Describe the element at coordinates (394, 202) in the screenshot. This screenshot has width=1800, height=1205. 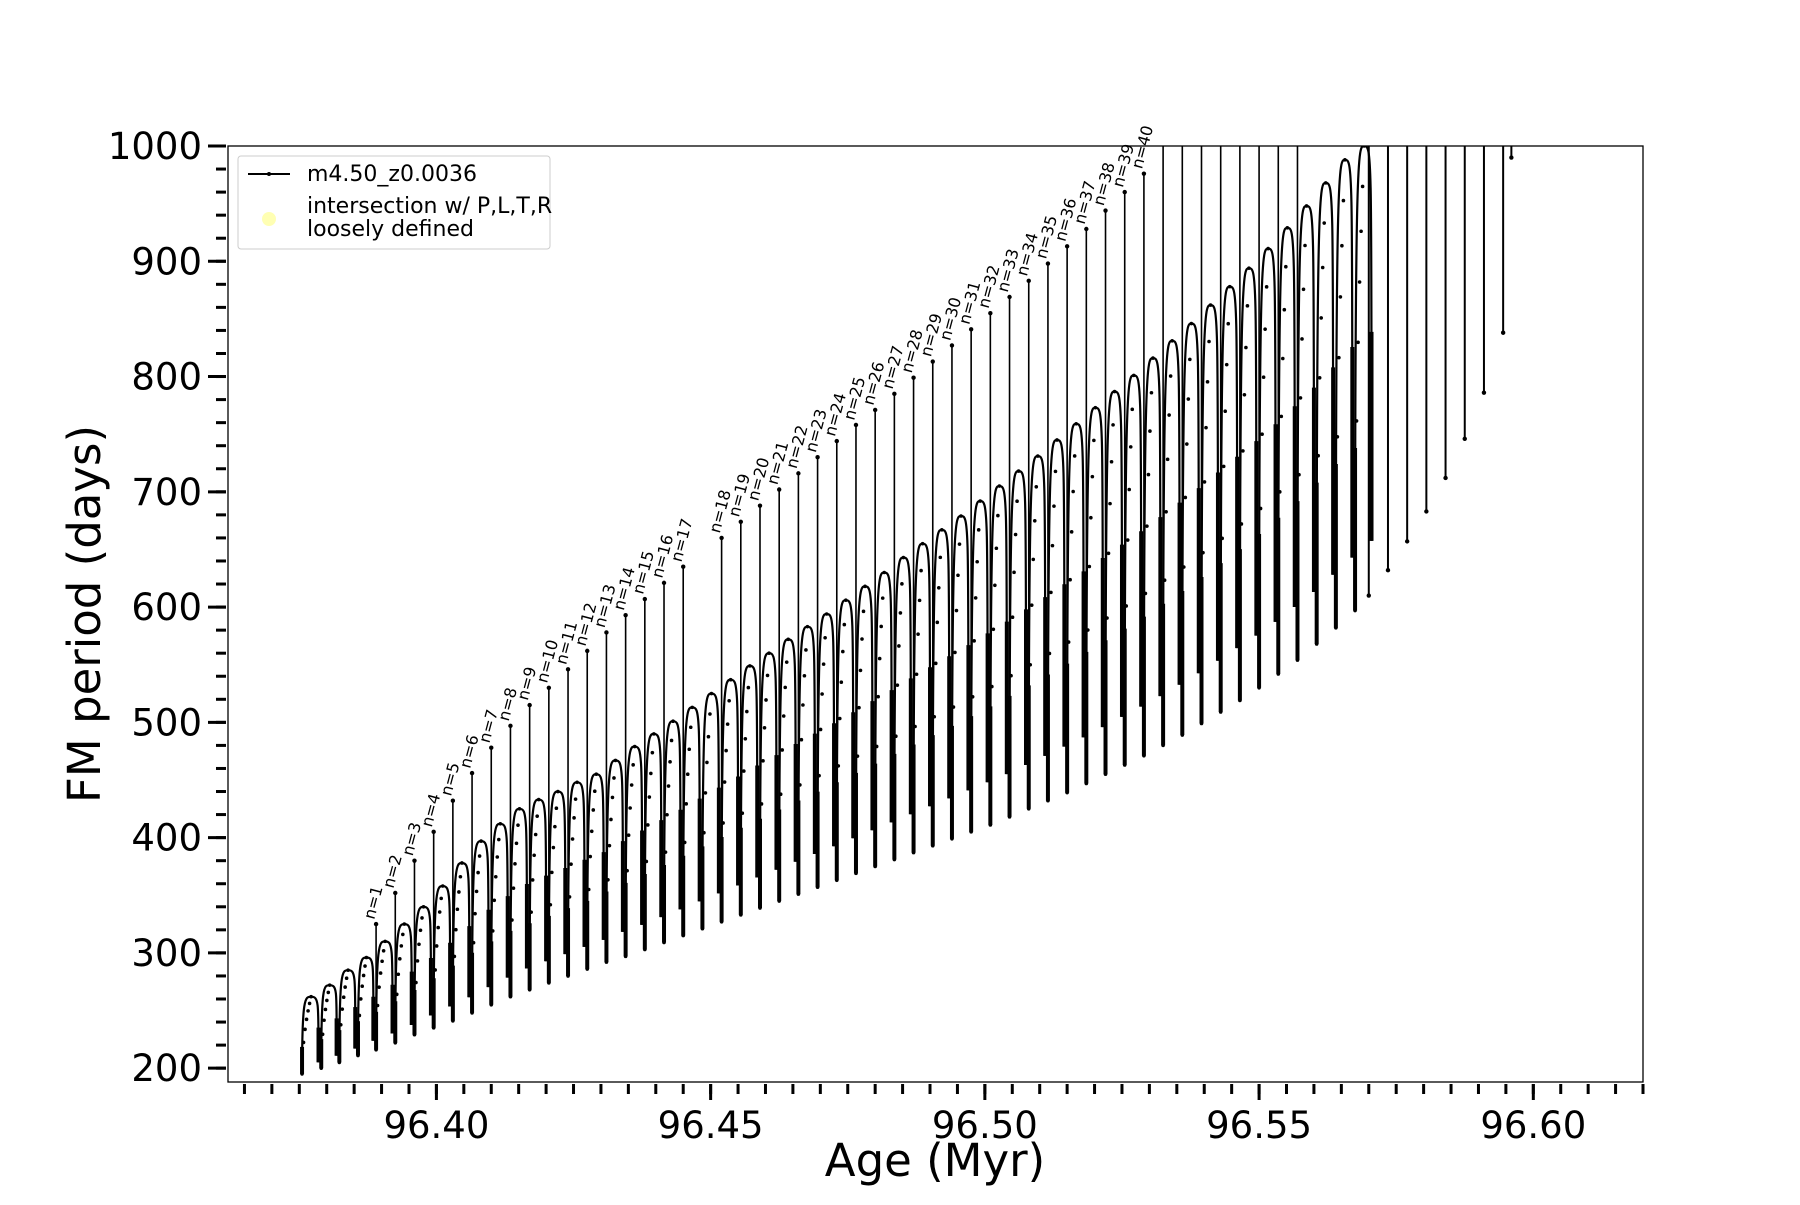
I see `legend-box` at that location.